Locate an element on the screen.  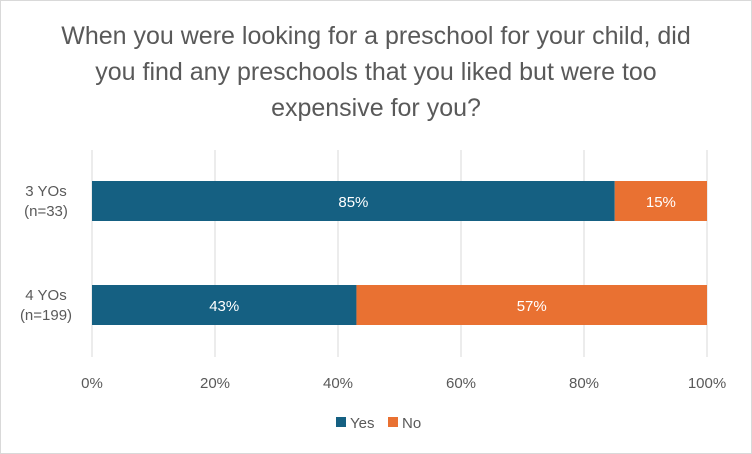
x-axis-ticks: 0% 20% 40% 60% 80% 100% is located at coordinates (403, 383).